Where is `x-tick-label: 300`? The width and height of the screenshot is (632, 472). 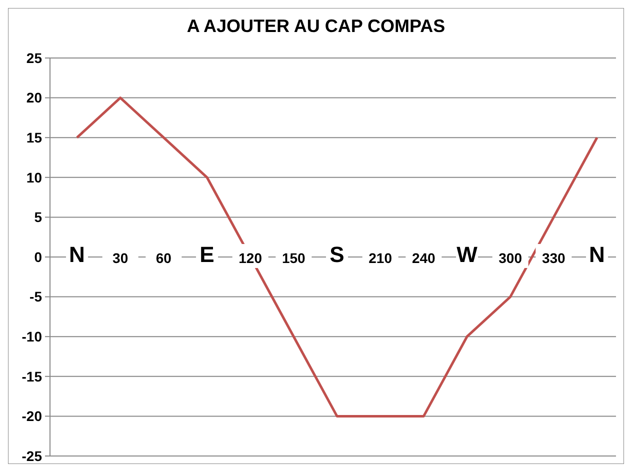 x-tick-label: 300 is located at coordinates (510, 258).